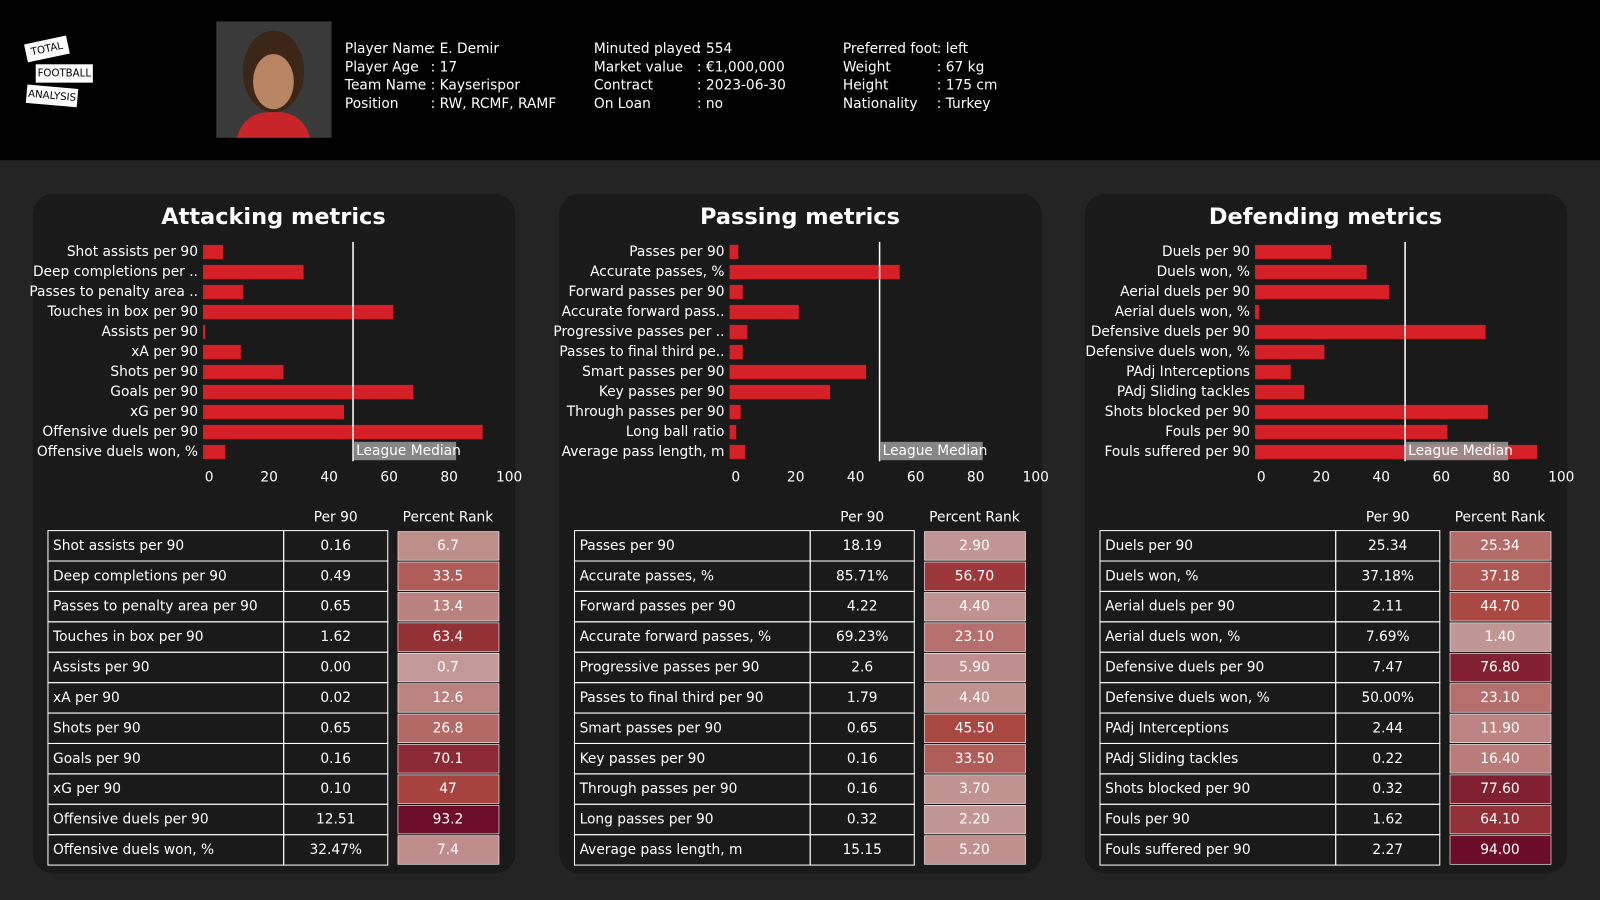 This screenshot has height=900, width=1600. What do you see at coordinates (974, 698) in the screenshot?
I see `percent-rank: 4.40` at bounding box center [974, 698].